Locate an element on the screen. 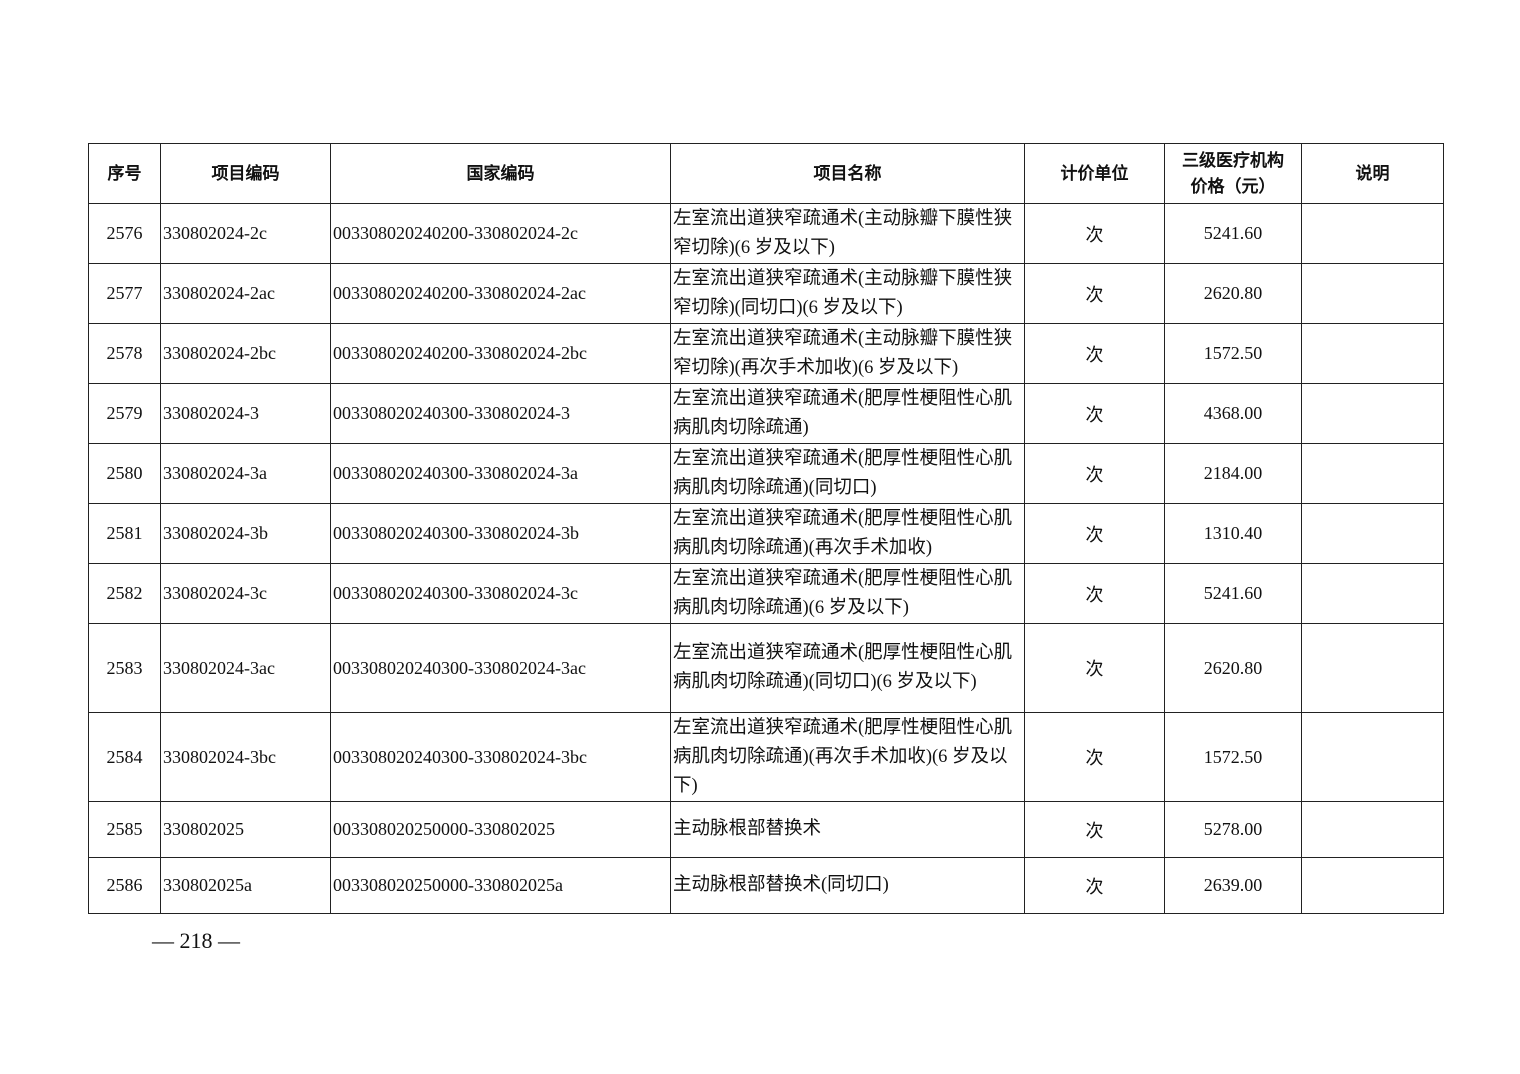 Image resolution: width=1520 pixels, height=1074 pixels. header-row: 序号 项目编码 国家编码 项目名称 计价单位 三级医疗机构价格（元） 说明 is located at coordinates (766, 173).